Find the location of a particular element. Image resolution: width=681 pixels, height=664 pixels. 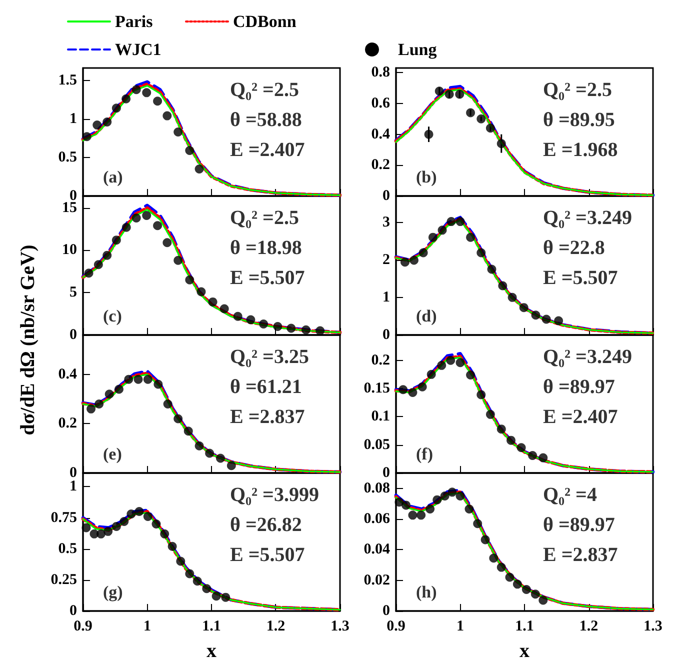

y-tick-label: 0.2 is located at coordinates (67, 424).